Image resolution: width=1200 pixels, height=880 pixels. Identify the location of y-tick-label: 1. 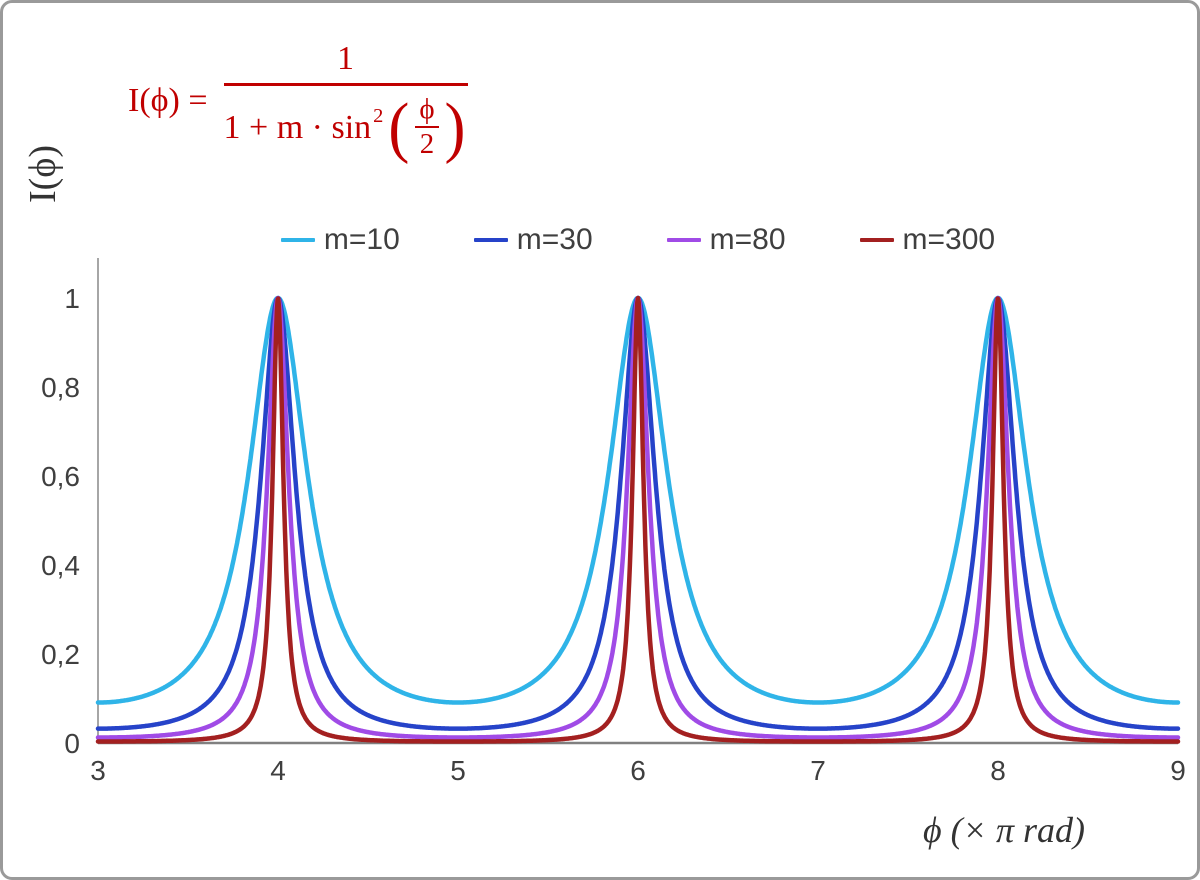
(72, 298).